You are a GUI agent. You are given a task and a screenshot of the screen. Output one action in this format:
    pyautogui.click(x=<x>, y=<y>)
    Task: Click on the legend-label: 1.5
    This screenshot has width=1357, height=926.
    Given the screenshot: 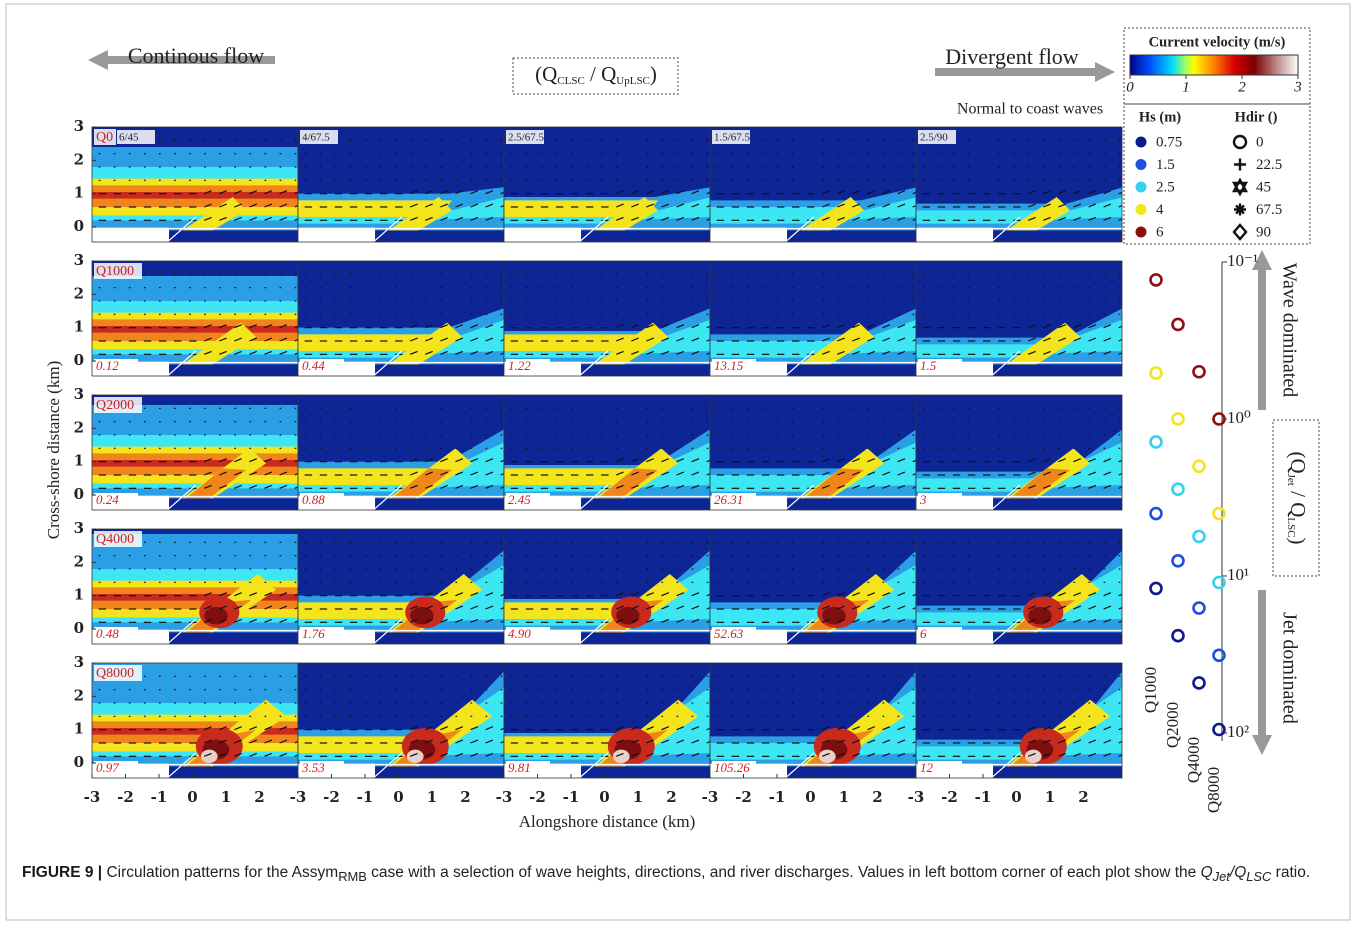 What is the action you would take?
    pyautogui.click(x=1165, y=165)
    